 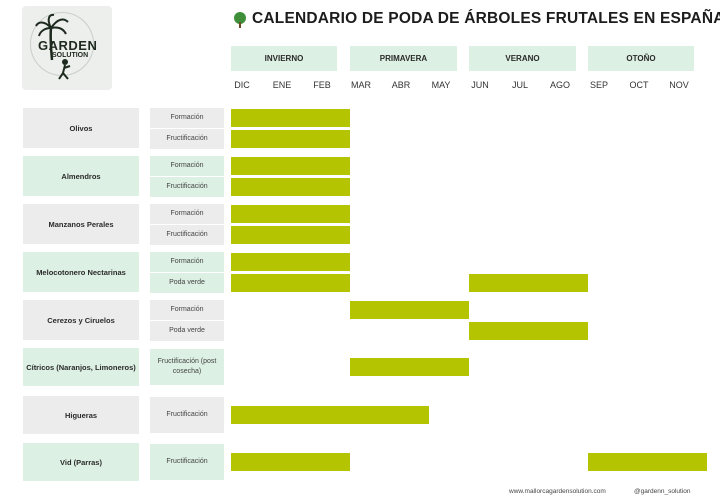 What do you see at coordinates (598, 85) in the screenshot?
I see `month-label: SEP` at bounding box center [598, 85].